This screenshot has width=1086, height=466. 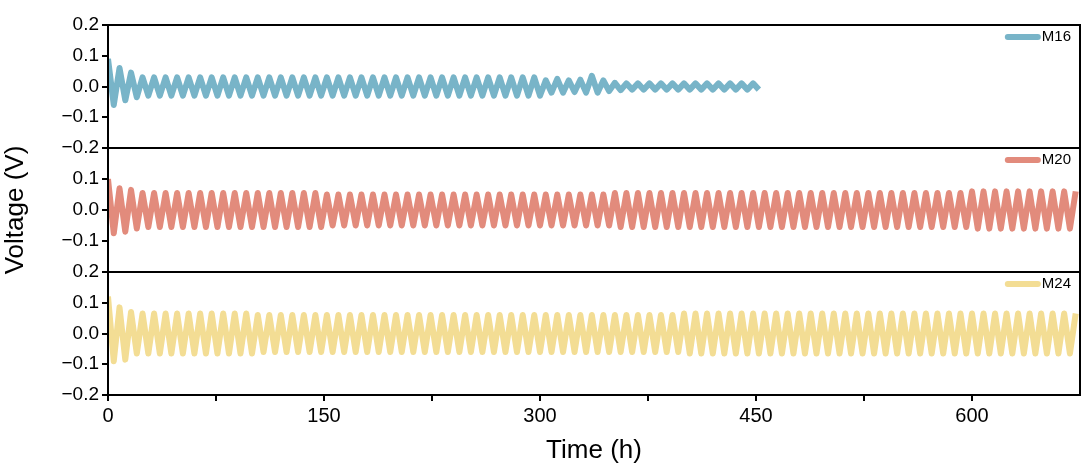 I want to click on x-axis-title: Time (h), so click(x=594, y=448).